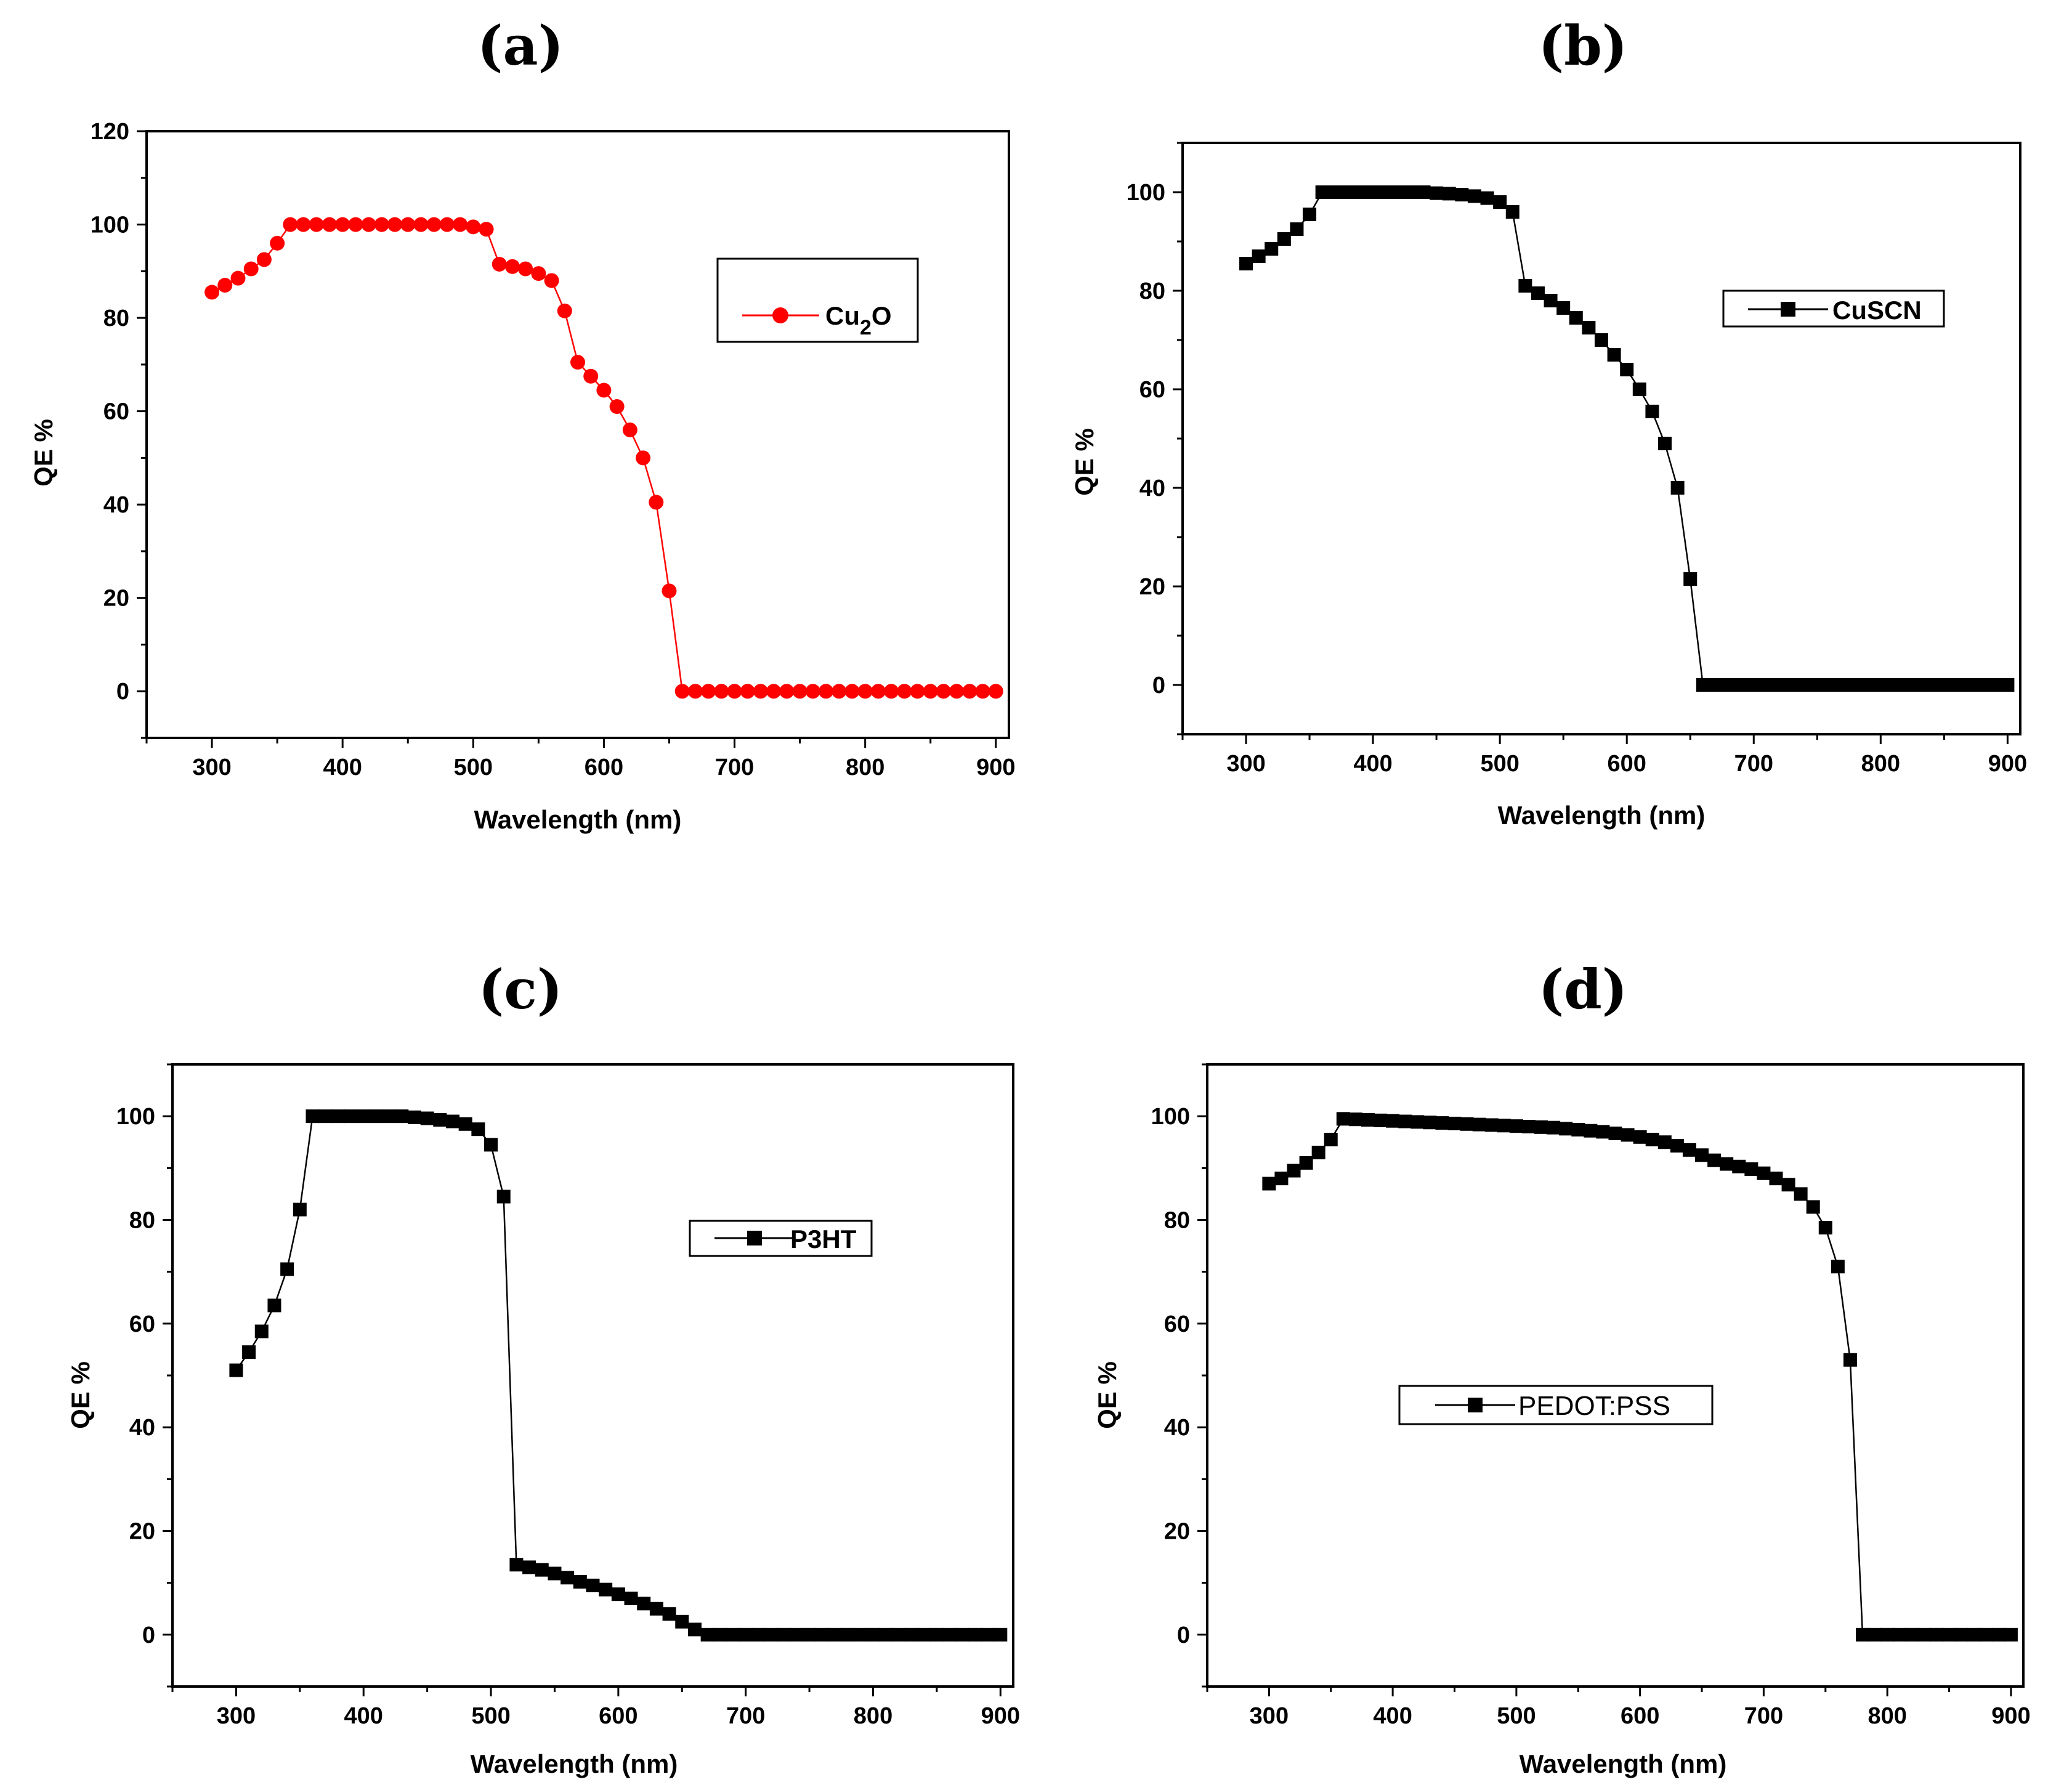 This screenshot has height=1790, width=2072. Describe the element at coordinates (1887, 1716) in the screenshot. I see `x-tick-label-d-5: 800` at that location.